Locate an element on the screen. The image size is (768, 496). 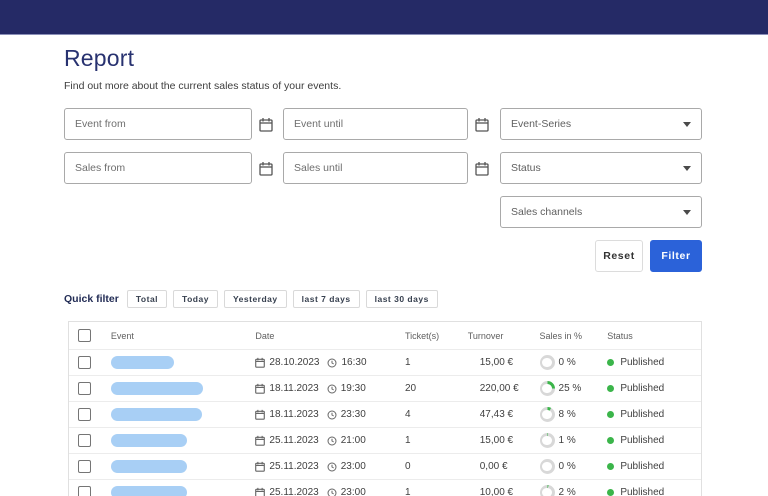
event-from-input is located at coordinates (158, 124).